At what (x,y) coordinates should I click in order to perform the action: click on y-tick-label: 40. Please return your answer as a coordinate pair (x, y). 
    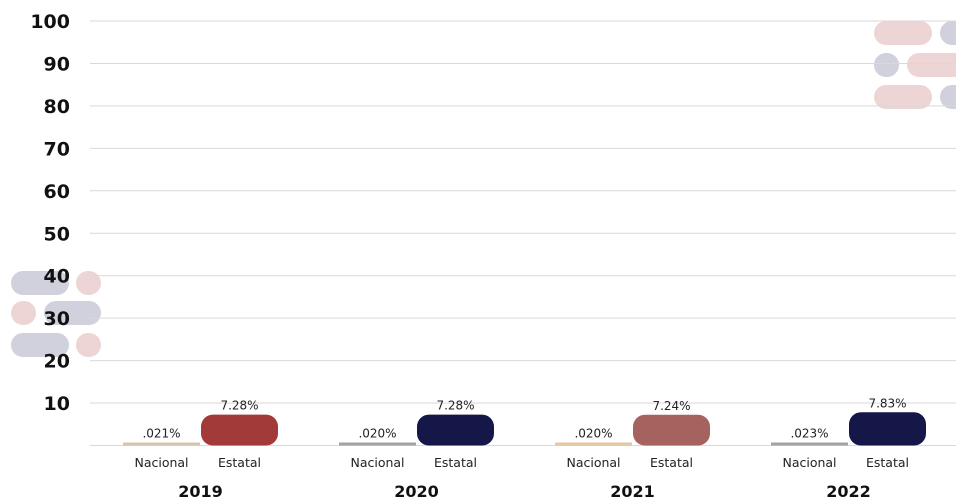
    Looking at the image, I should click on (57, 277).